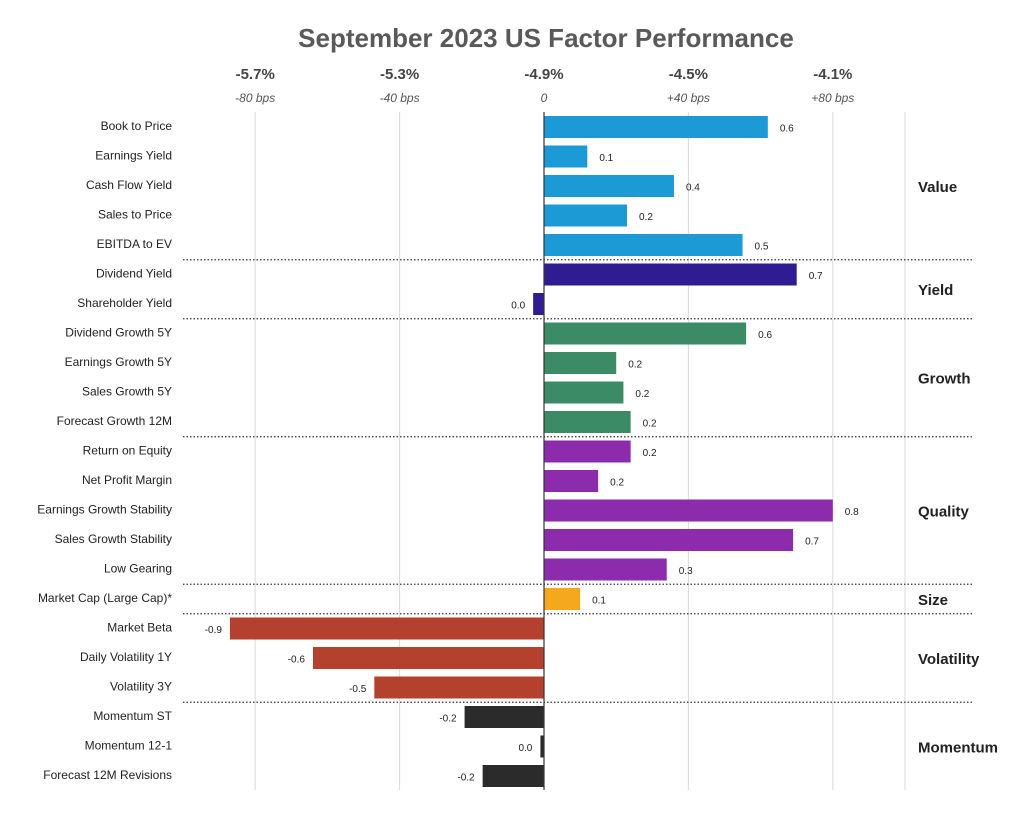 This screenshot has height=818, width=1024. What do you see at coordinates (118, 362) in the screenshot?
I see `category-label: Earnings Growth 5Y` at bounding box center [118, 362].